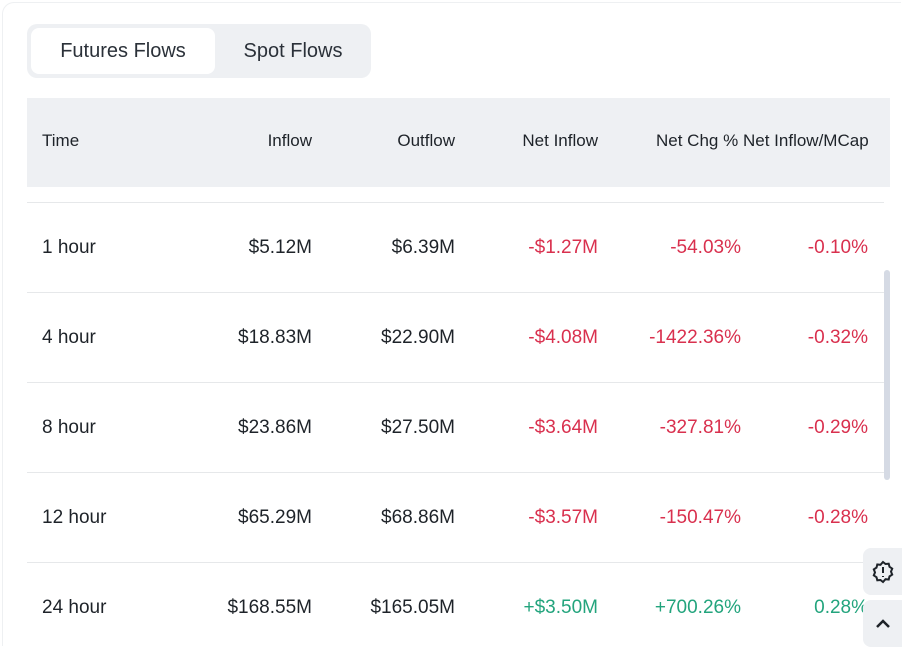  What do you see at coordinates (563, 247) in the screenshot?
I see `cell-net: -$1.27M` at bounding box center [563, 247].